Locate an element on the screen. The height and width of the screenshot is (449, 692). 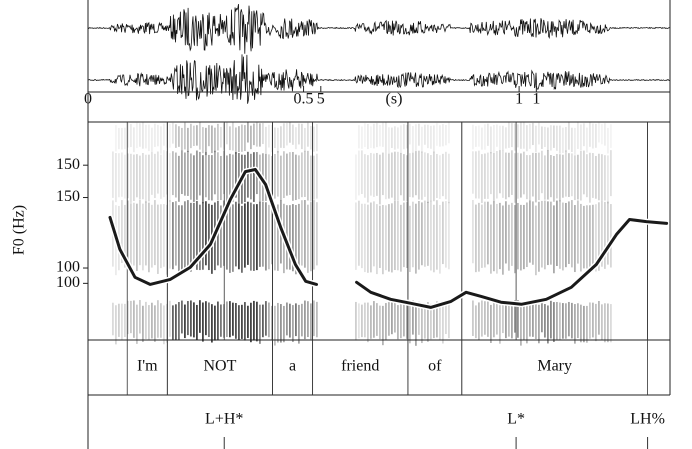
y2-tick-label: 100 is located at coordinates (68, 267).